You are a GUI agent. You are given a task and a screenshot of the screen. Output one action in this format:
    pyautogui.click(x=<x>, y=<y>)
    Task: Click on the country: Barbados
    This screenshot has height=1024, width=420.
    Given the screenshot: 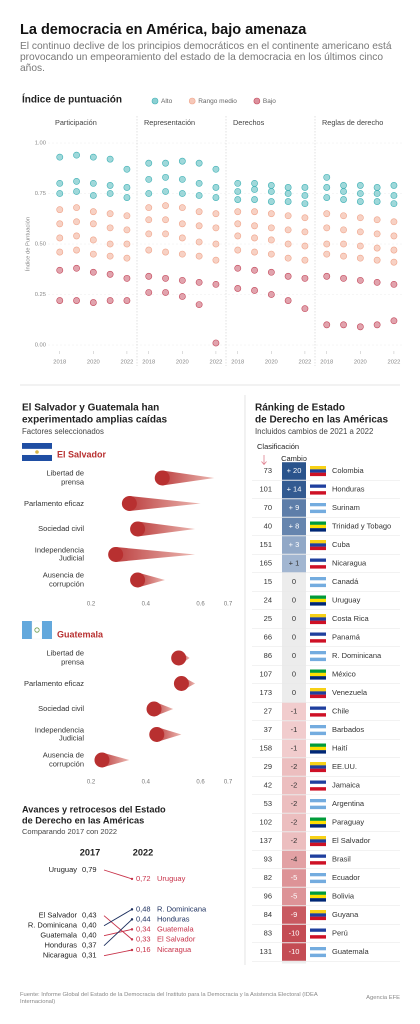 What is the action you would take?
    pyautogui.click(x=348, y=729)
    